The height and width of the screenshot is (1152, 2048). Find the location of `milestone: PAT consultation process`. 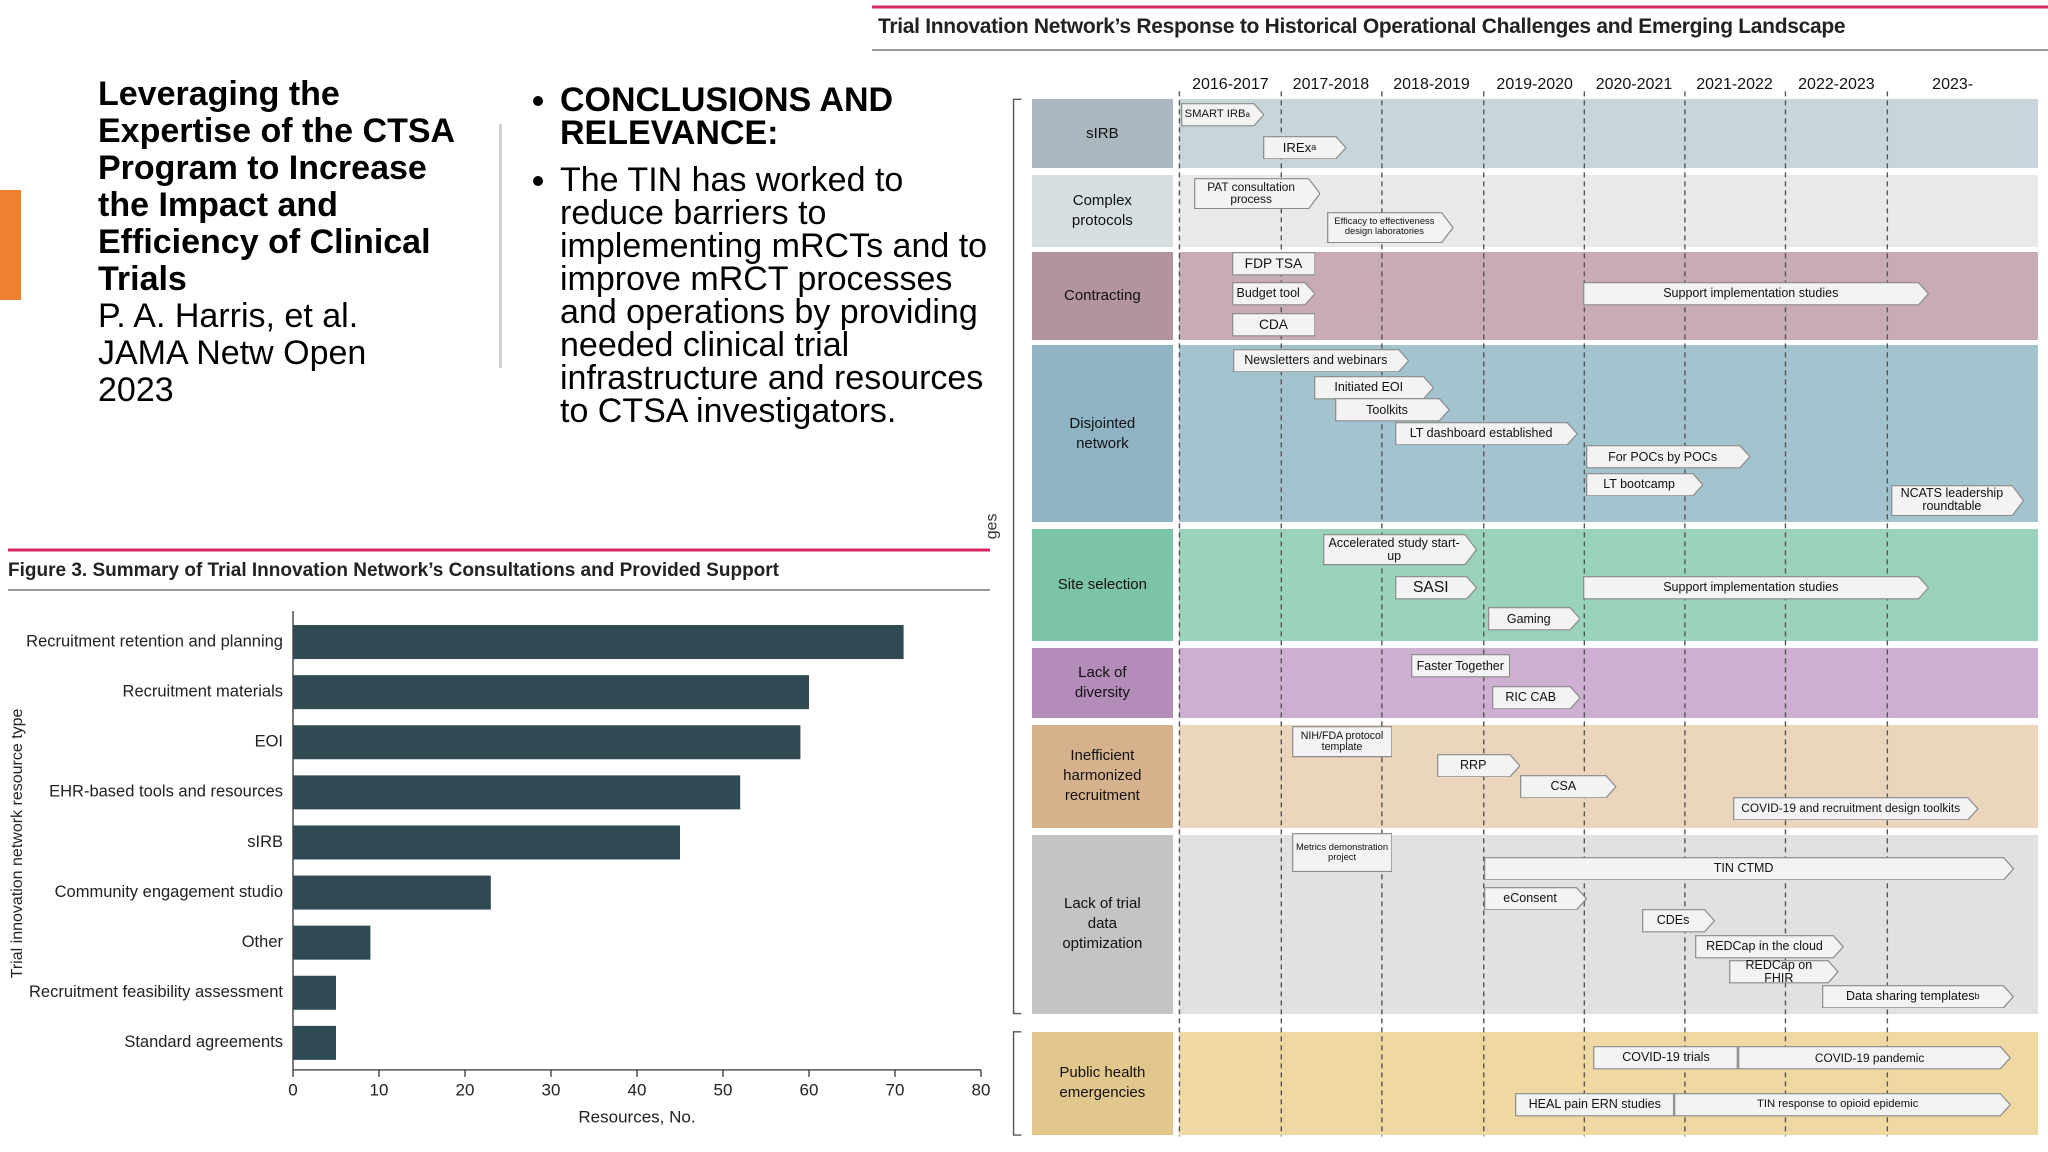

milestone: PAT consultation process is located at coordinates (1257, 193).